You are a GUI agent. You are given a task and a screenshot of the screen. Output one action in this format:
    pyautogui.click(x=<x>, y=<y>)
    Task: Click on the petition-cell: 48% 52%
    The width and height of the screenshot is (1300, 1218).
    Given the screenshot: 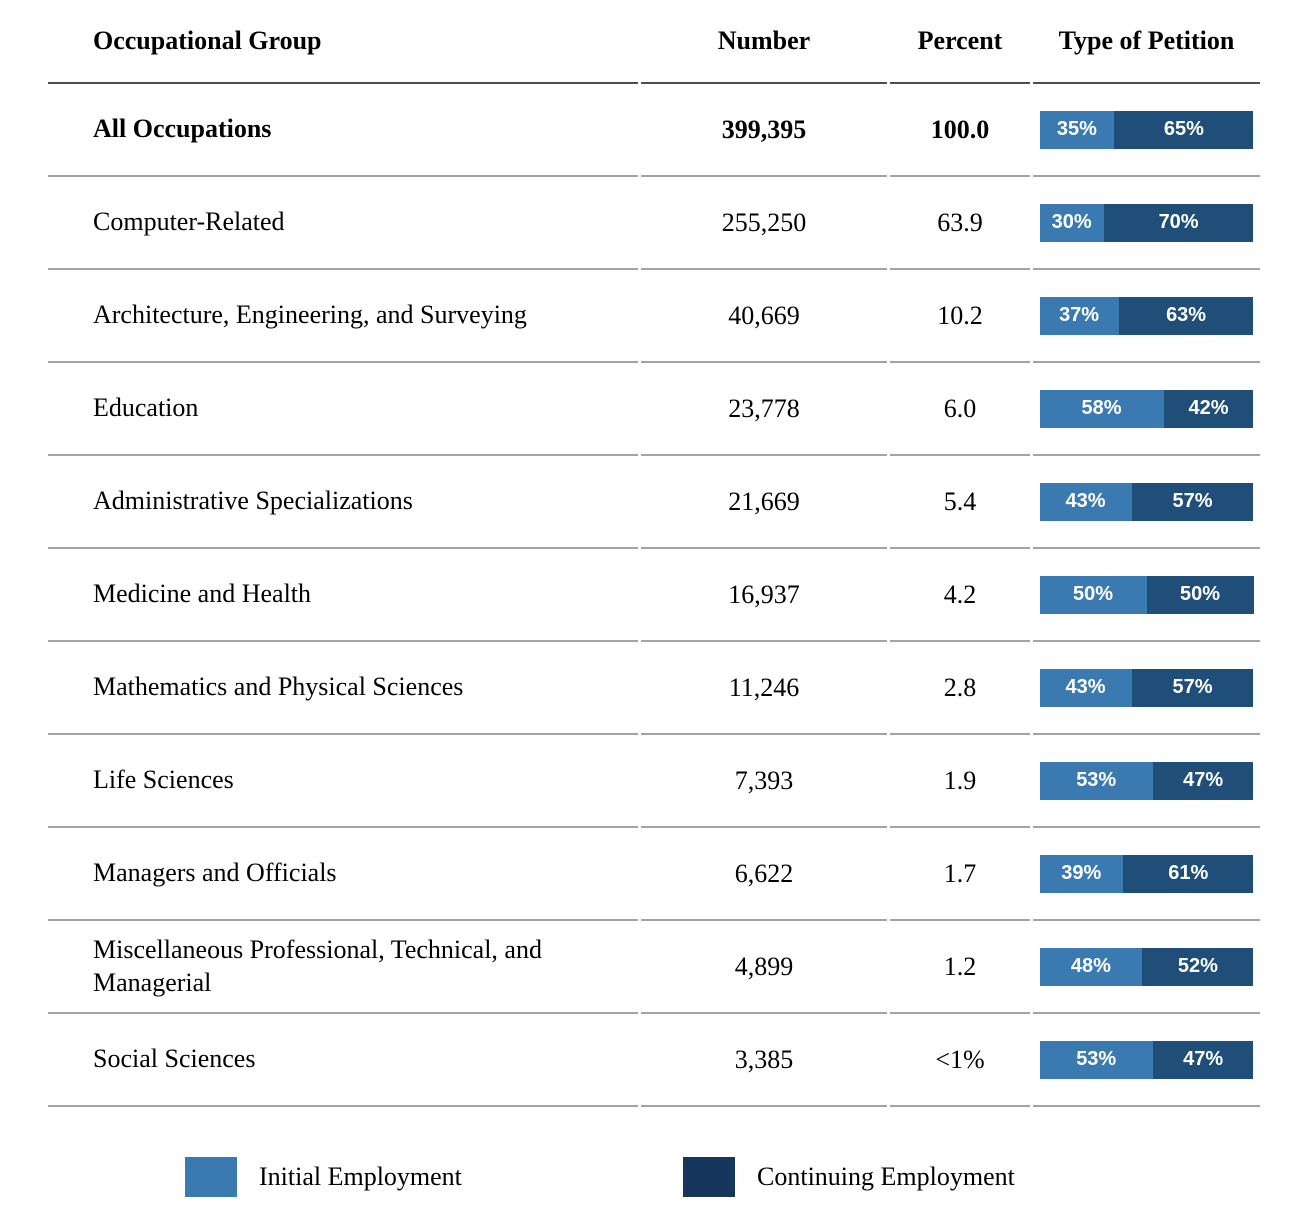 What is the action you would take?
    pyautogui.click(x=1146, y=967)
    